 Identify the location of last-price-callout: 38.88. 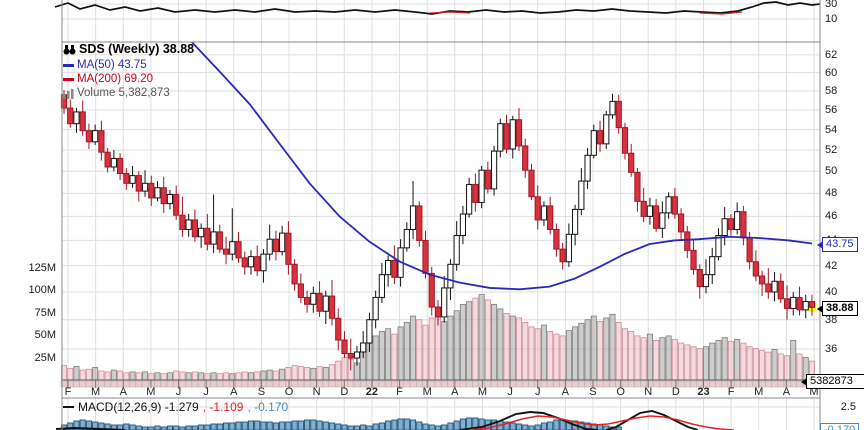
(837, 308).